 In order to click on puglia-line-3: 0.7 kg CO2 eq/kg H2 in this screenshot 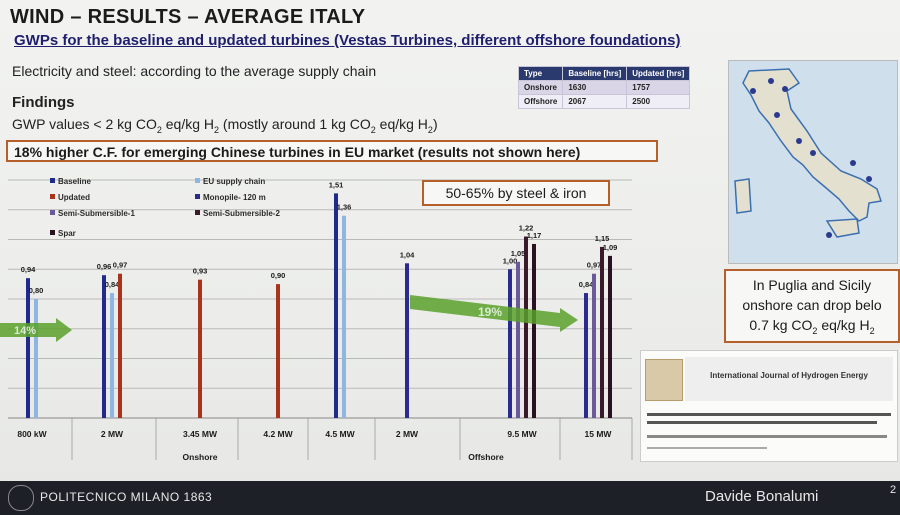, I will do `click(812, 328)`.